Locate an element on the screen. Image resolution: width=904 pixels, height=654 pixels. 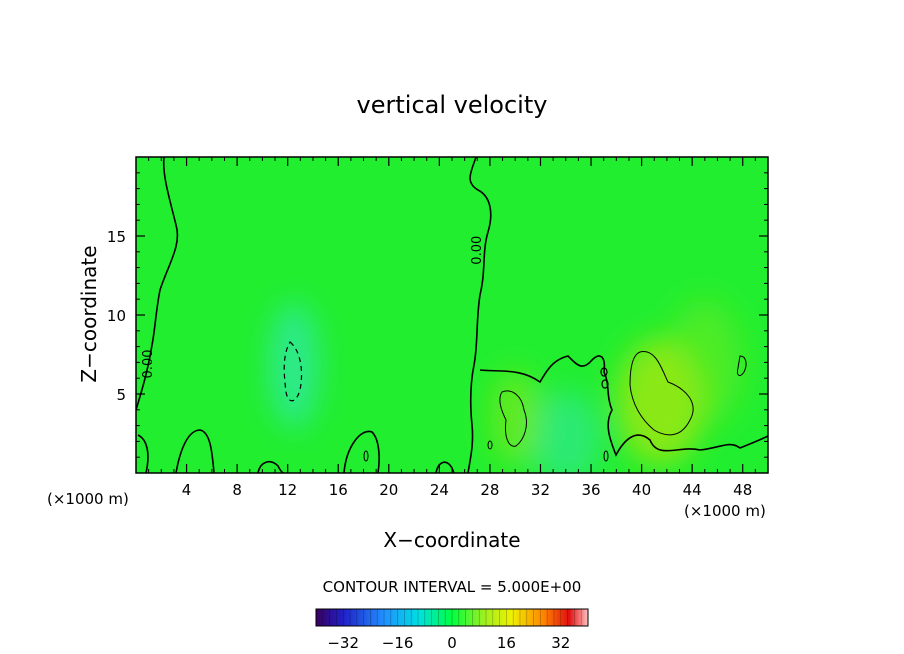
zero-contour-middle is located at coordinates (479, 315).